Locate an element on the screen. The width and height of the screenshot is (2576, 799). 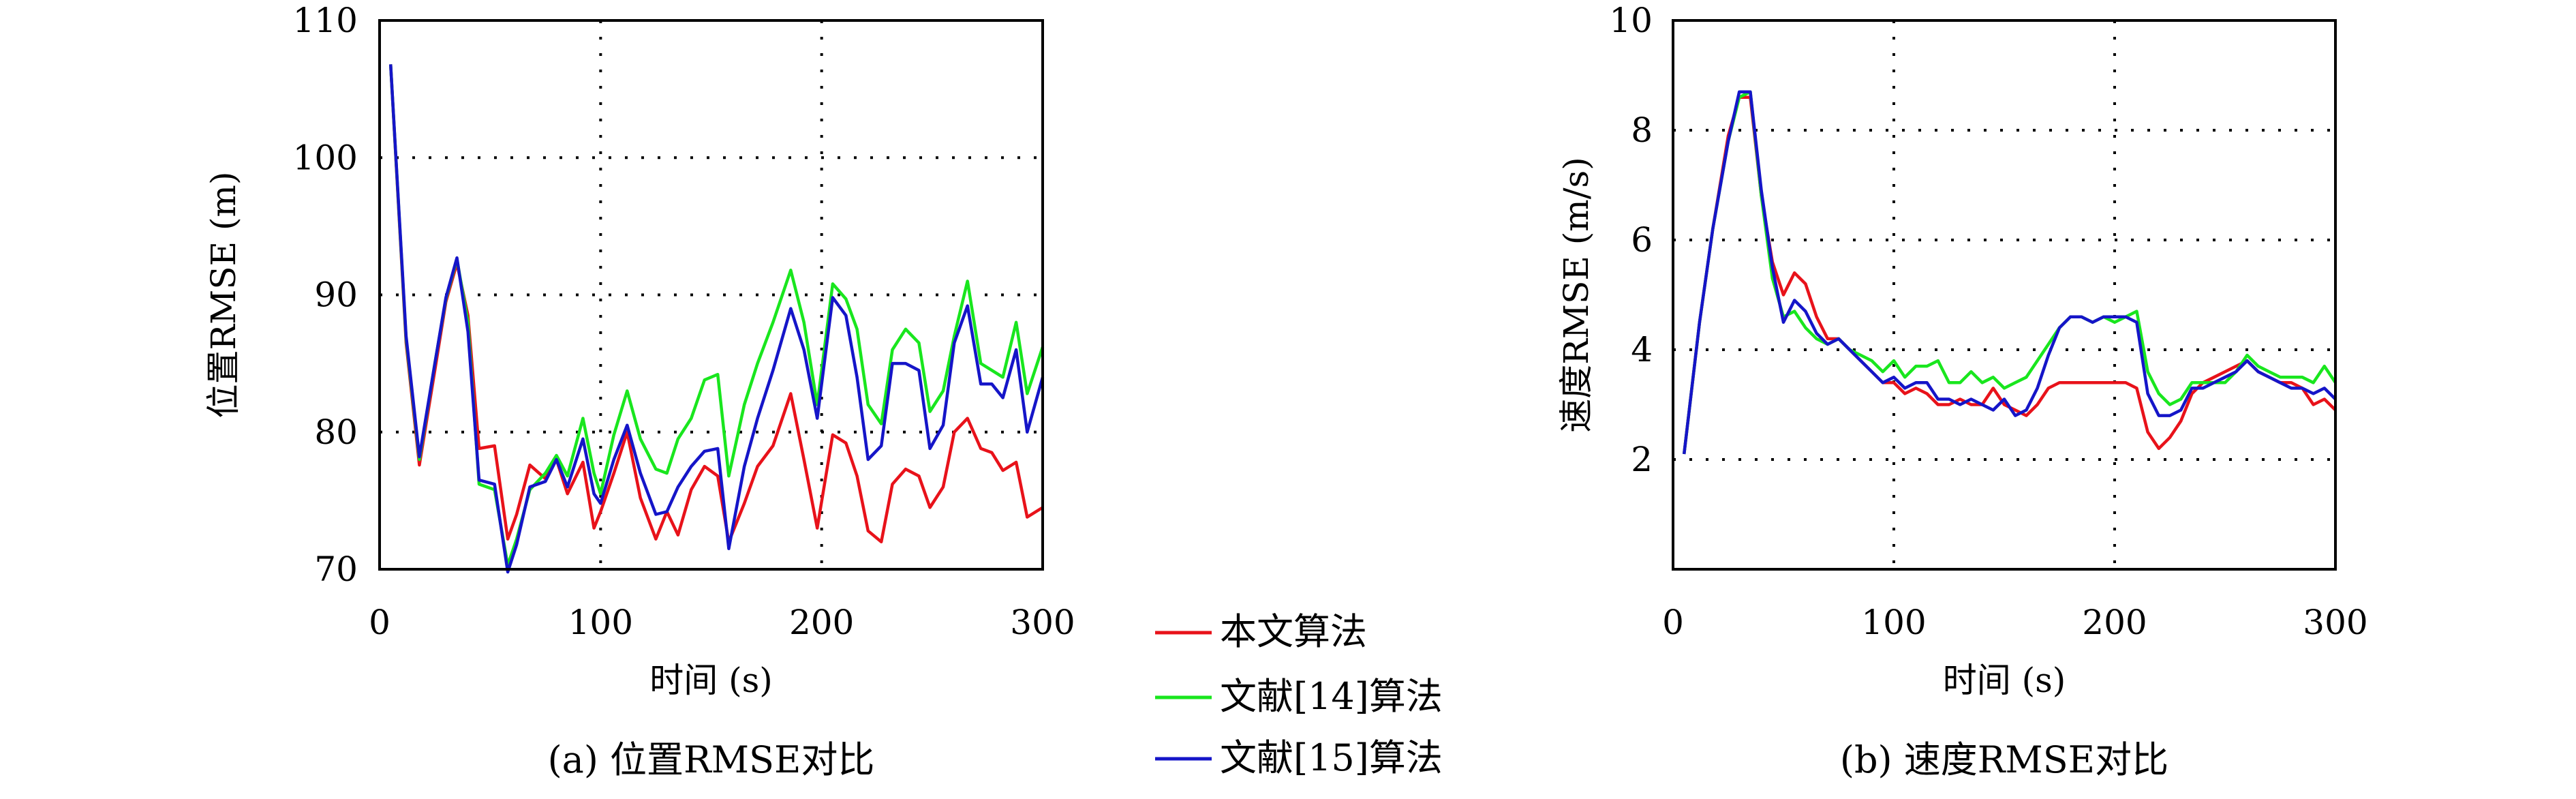
legend-label: 文献[15]算法 is located at coordinates (1331, 757).